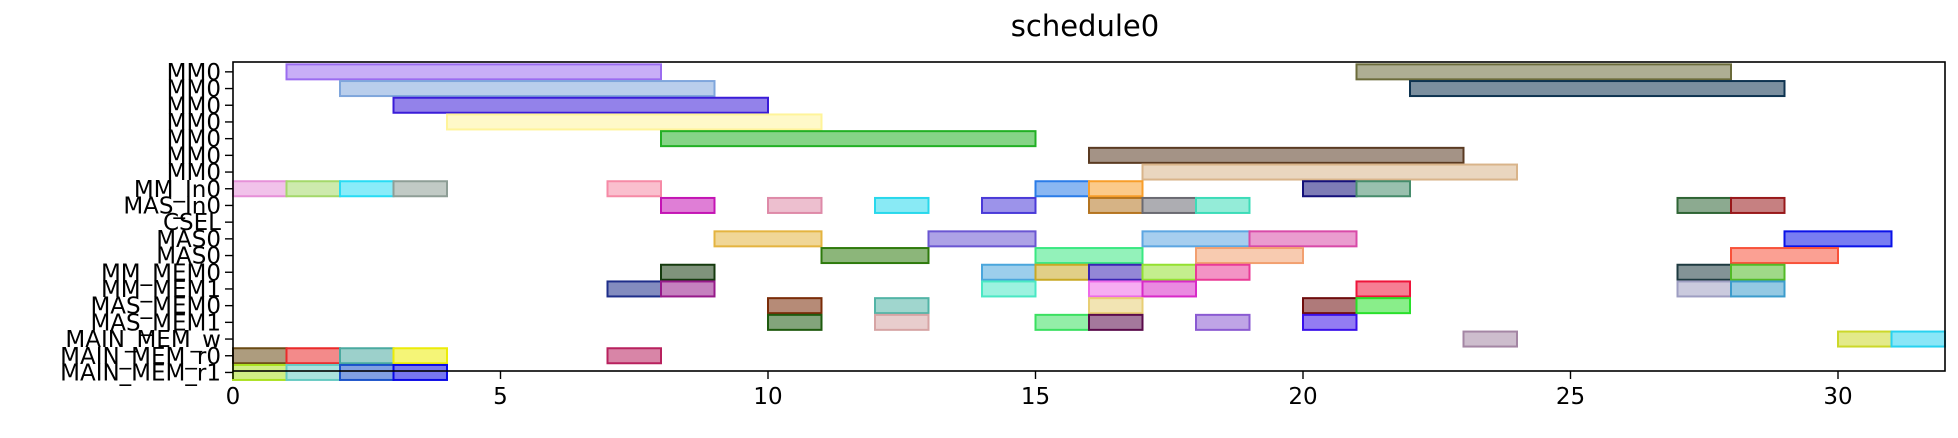 This screenshot has height=438, width=1958. I want to click on row-label: CSEL, so click(192, 223).